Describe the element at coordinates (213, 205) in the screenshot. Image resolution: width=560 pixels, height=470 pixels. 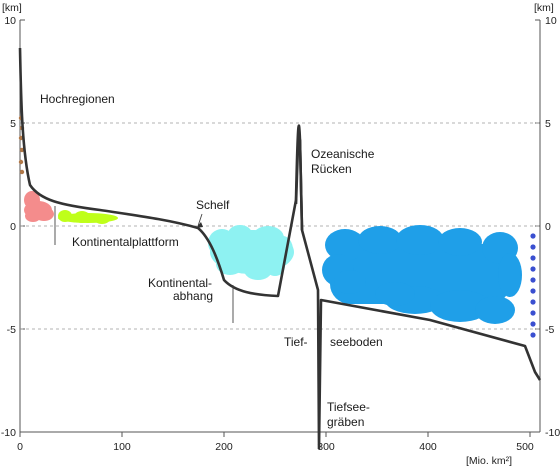
I see `label-schelf: Schelf` at that location.